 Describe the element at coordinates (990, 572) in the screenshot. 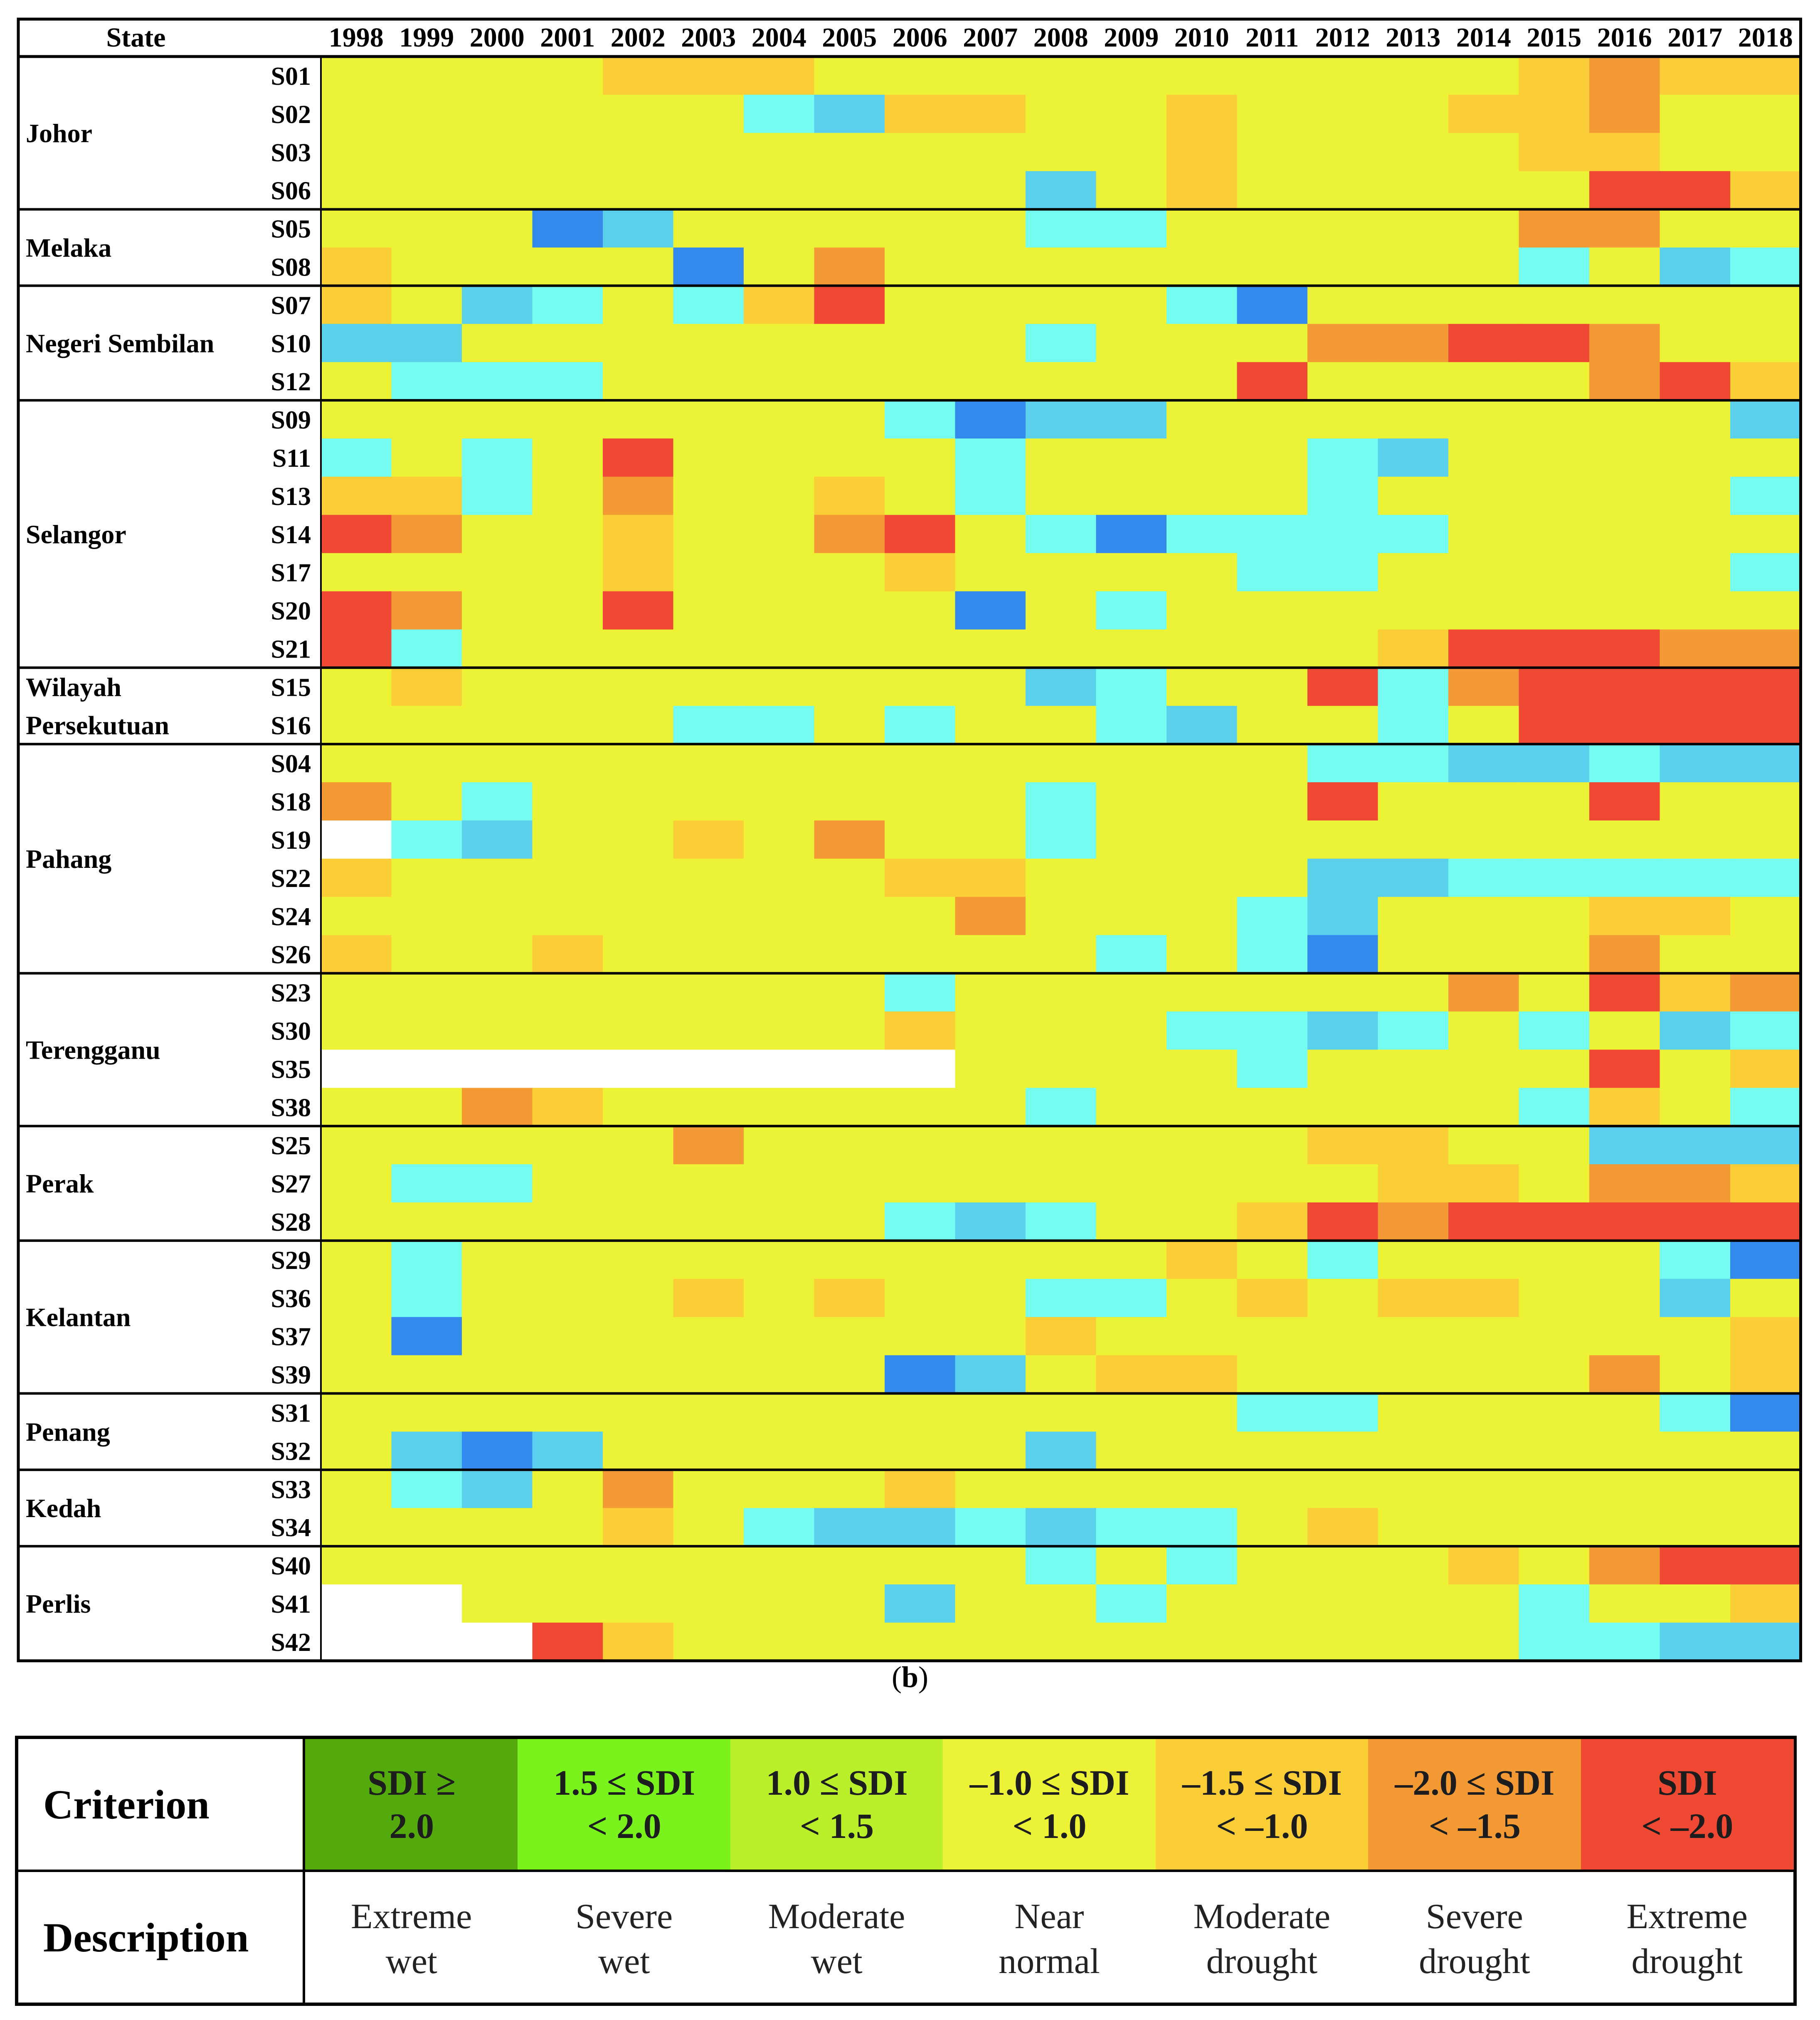

I see `cell-S17-2007` at that location.